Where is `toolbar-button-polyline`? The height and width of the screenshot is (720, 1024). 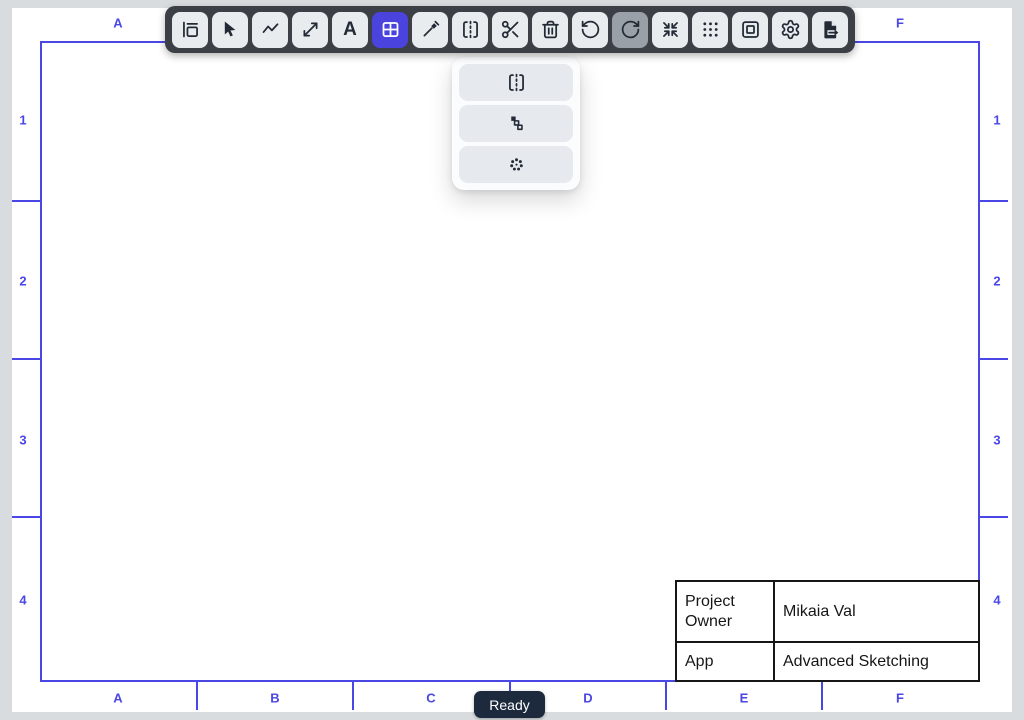 toolbar-button-polyline is located at coordinates (270, 29).